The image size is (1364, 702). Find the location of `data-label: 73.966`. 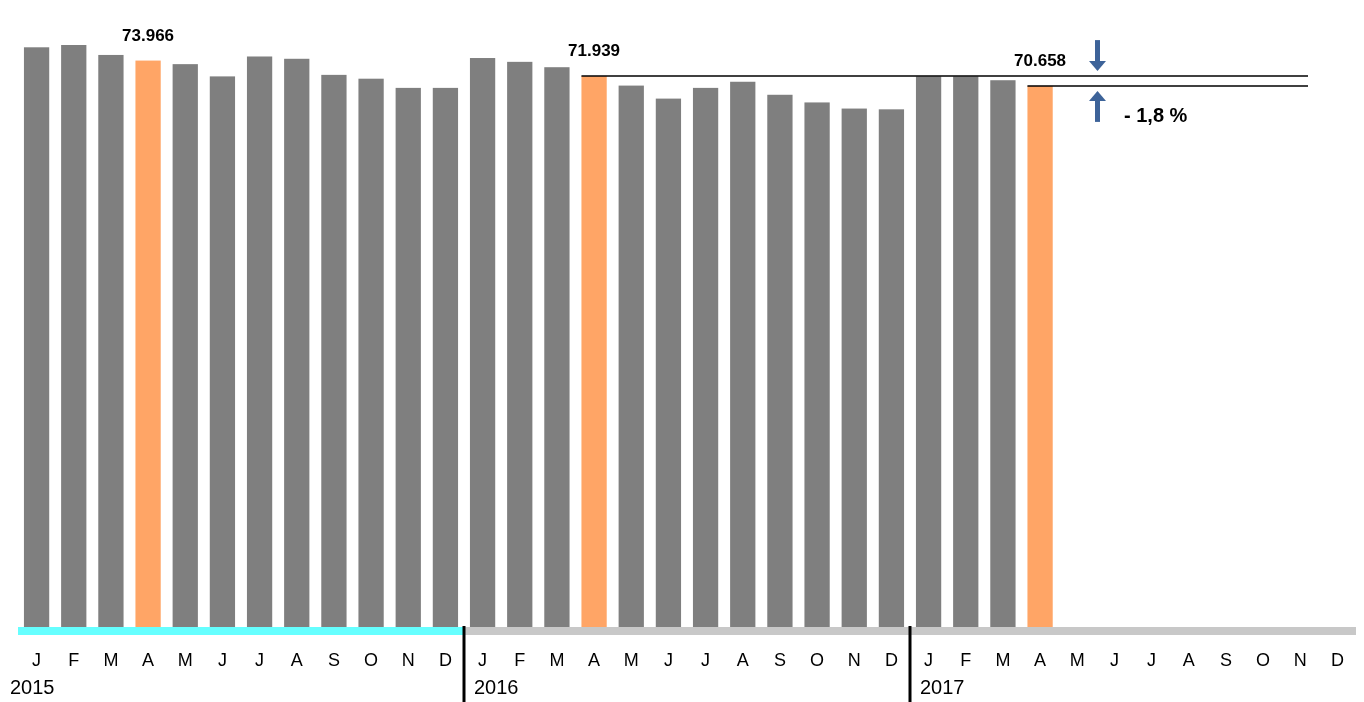

data-label: 73.966 is located at coordinates (148, 35).